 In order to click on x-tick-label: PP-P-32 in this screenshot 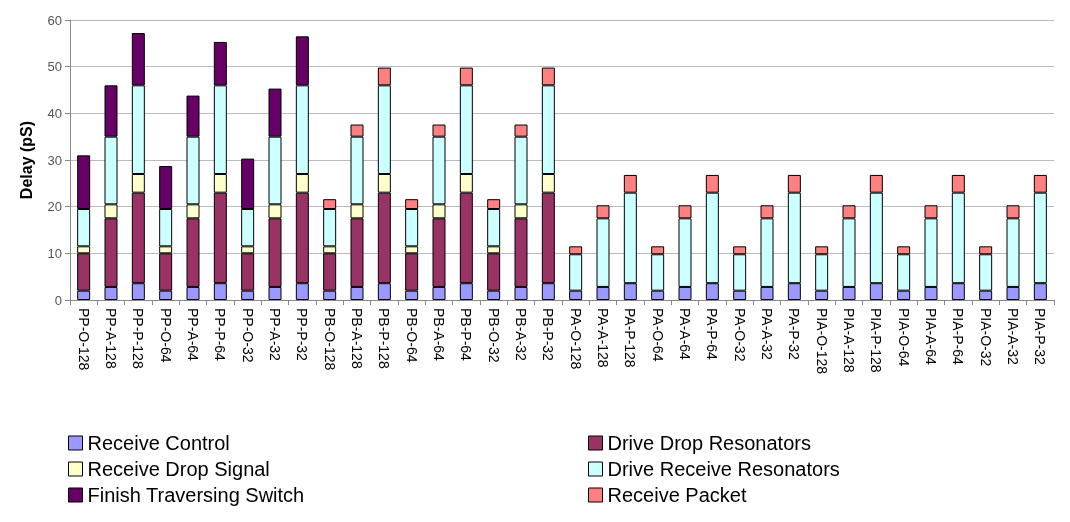, I will do `click(302, 335)`.